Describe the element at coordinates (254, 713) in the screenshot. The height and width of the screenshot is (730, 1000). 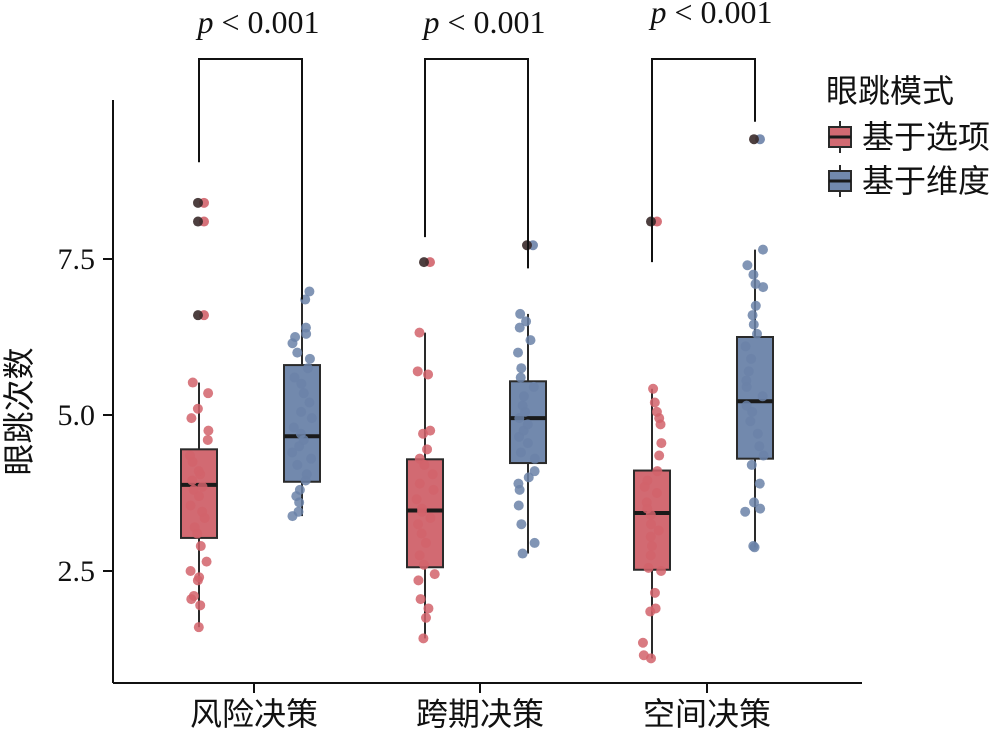
I see `x-tick-label: 风险决策` at that location.